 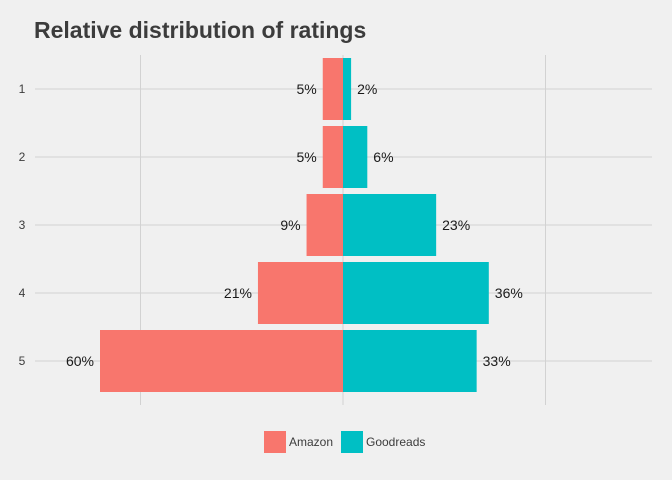 I want to click on y-tick-label: 2, so click(x=22, y=157).